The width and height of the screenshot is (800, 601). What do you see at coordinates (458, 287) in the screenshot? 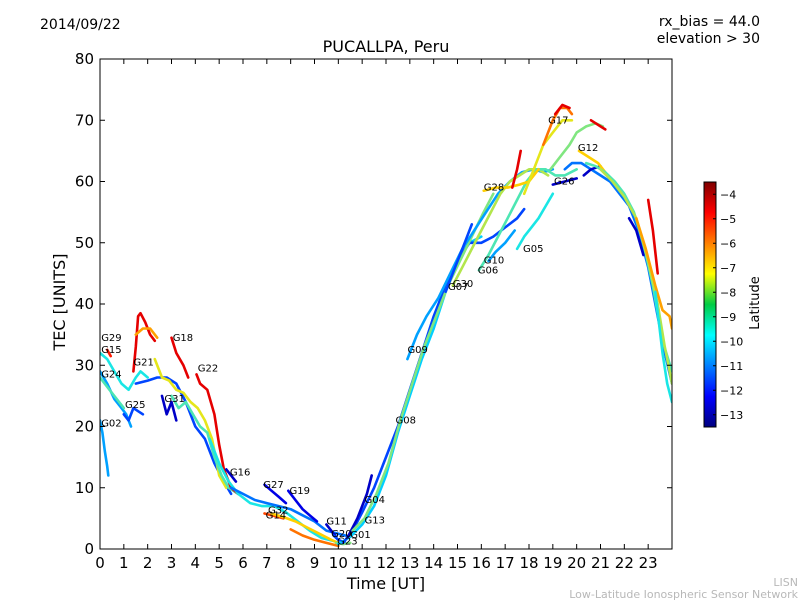
I see `satellite-label-g07: G07` at bounding box center [458, 287].